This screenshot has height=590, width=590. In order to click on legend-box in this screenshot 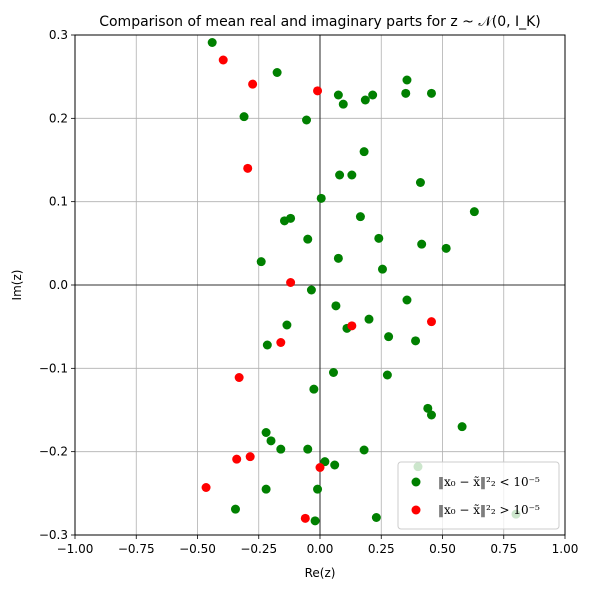, I will do `click(478, 495)`.